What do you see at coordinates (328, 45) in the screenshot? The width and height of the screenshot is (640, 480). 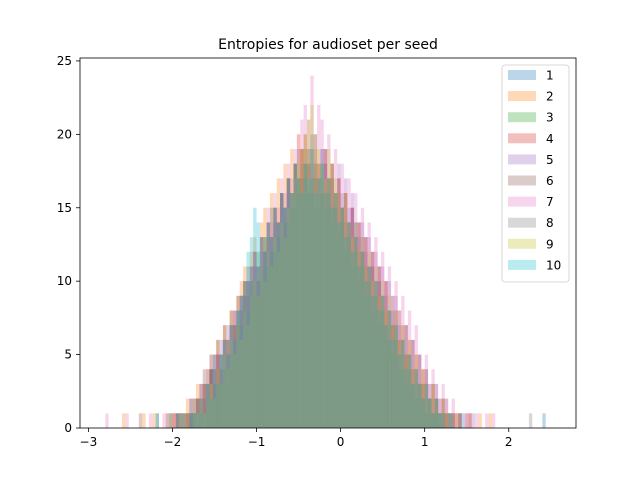 I see `chart-title: Entropies for audioset per seed` at bounding box center [328, 45].